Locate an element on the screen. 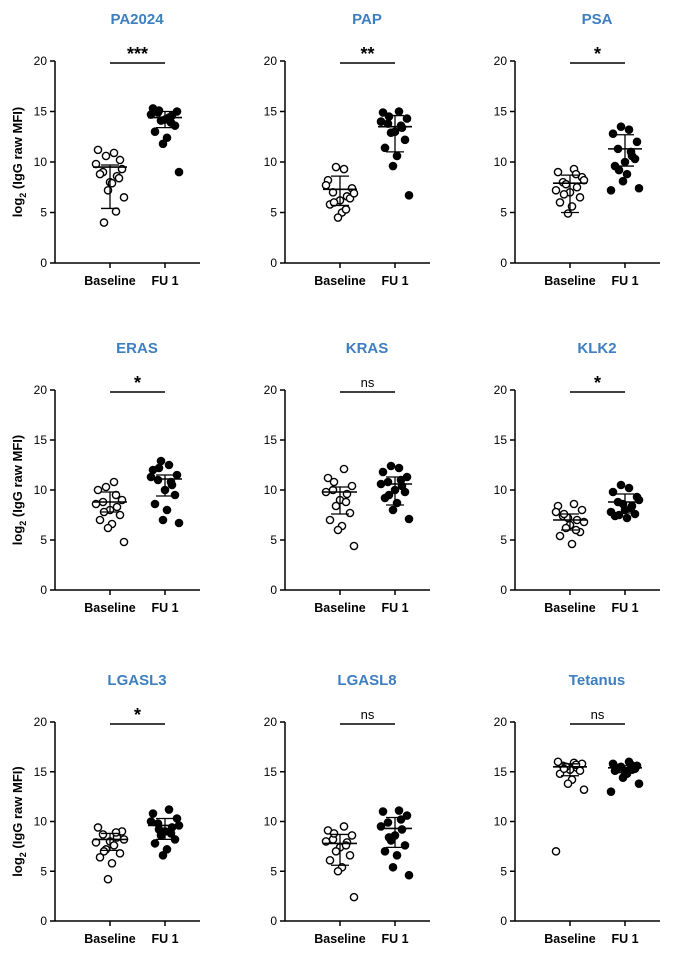  panel-title: ERAS is located at coordinates (137, 348).